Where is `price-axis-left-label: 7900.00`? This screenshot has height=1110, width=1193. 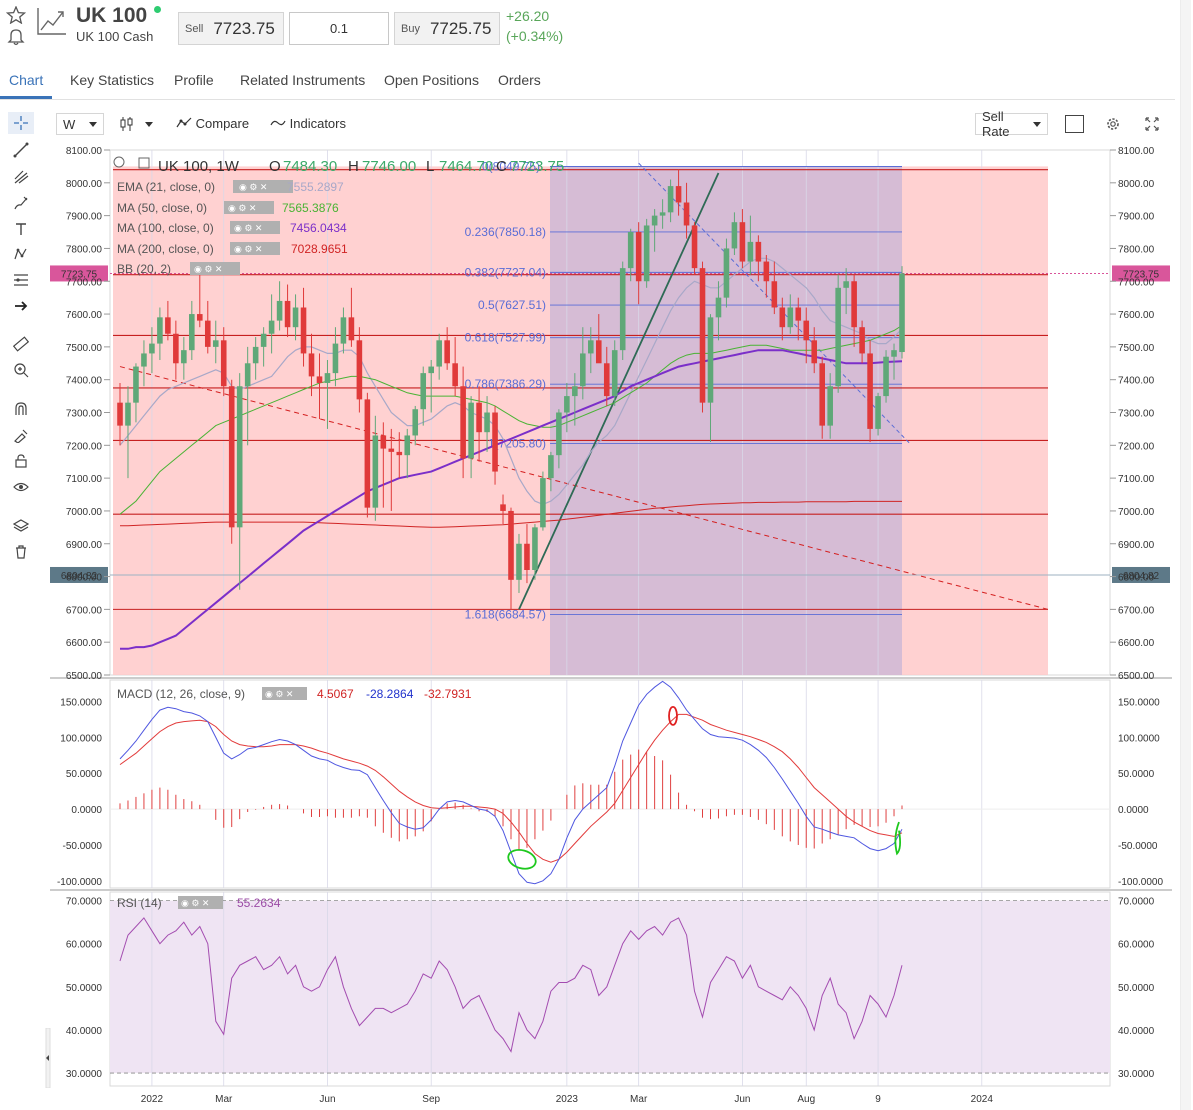 price-axis-left-label: 7900.00 is located at coordinates (84, 217).